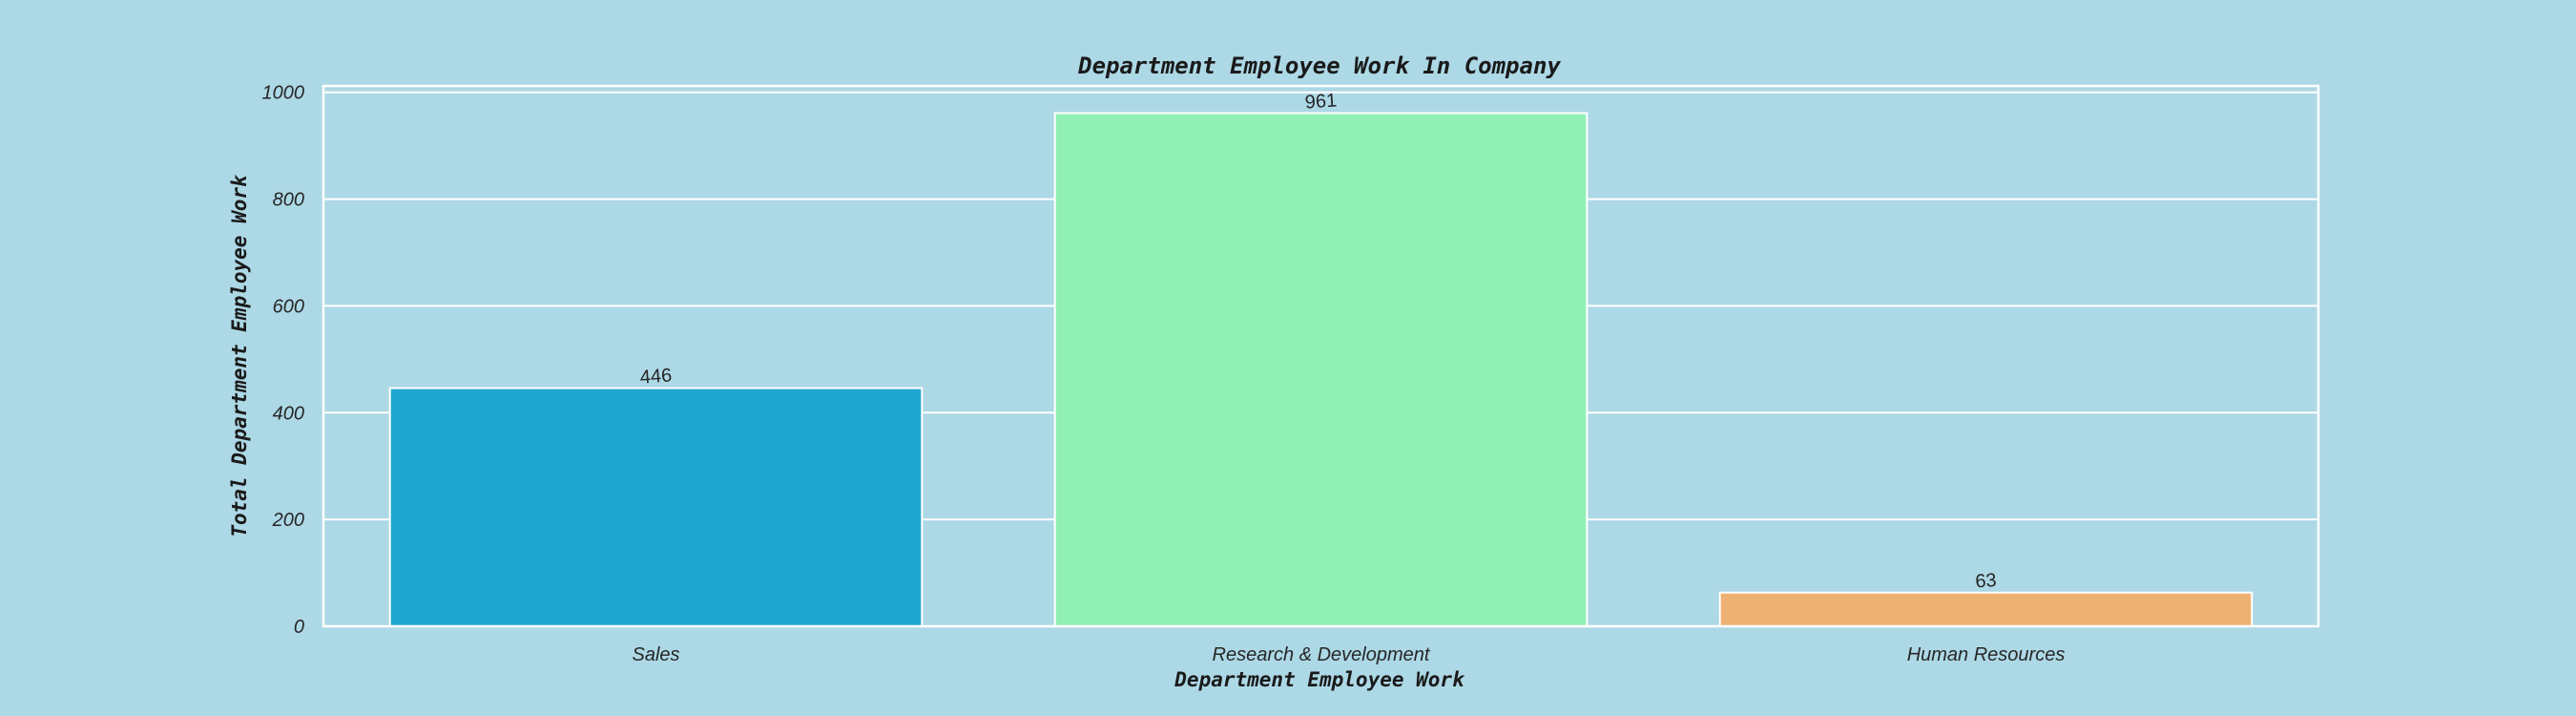 This screenshot has height=716, width=2576. I want to click on bar-value-label: 446, so click(656, 376).